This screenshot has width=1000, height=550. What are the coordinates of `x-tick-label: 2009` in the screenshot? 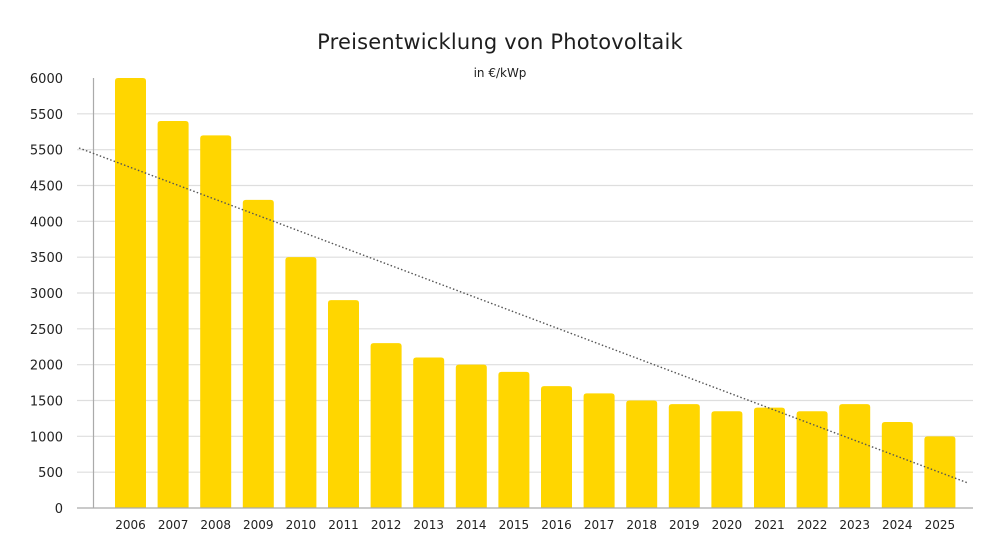 It's located at (258, 525).